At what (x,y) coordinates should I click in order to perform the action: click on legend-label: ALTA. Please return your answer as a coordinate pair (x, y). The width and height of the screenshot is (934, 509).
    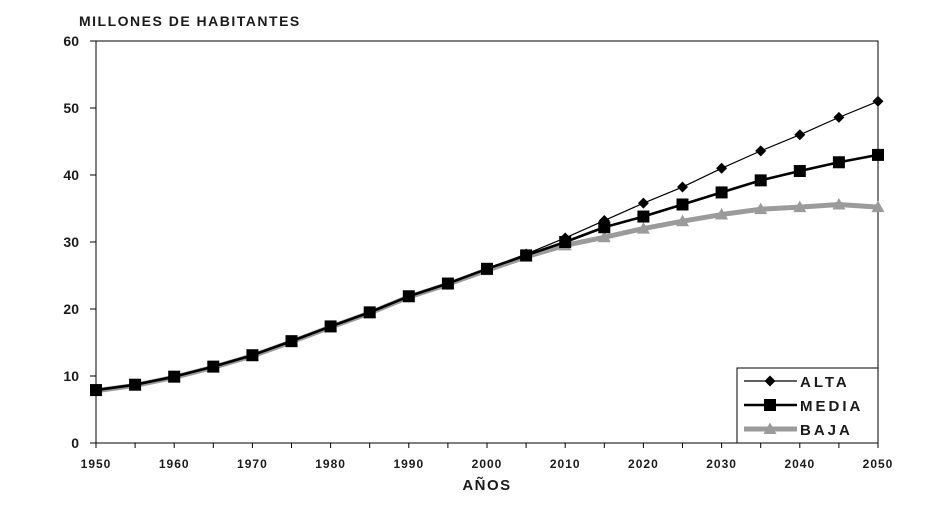
    Looking at the image, I should click on (825, 382).